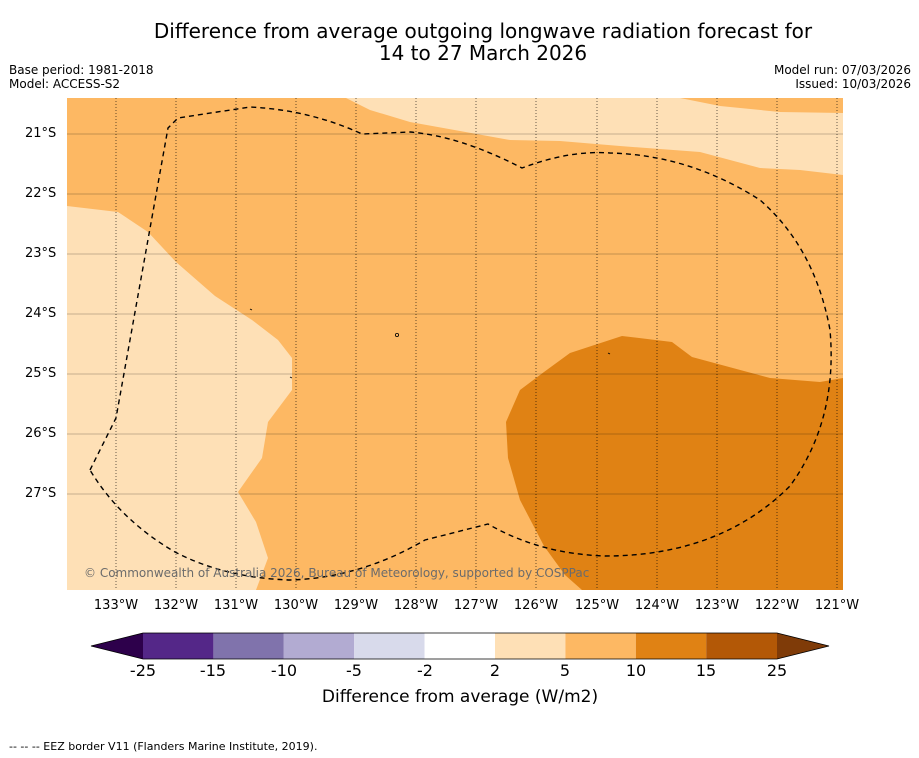 This screenshot has height=758, width=919. I want to click on anomaly-10-15-region, so click(674, 463).